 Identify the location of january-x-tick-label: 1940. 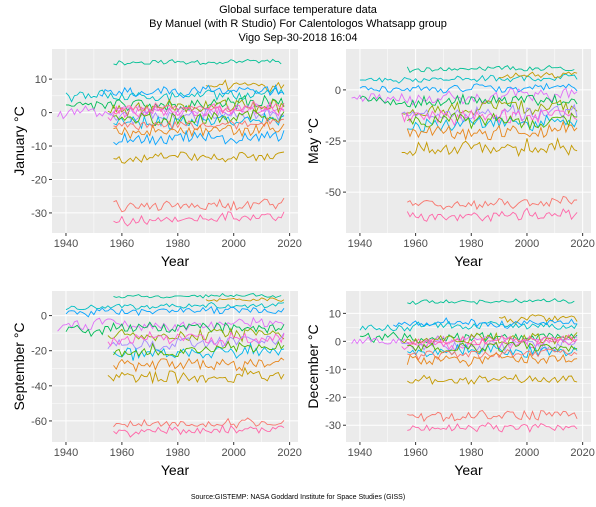
(66, 244).